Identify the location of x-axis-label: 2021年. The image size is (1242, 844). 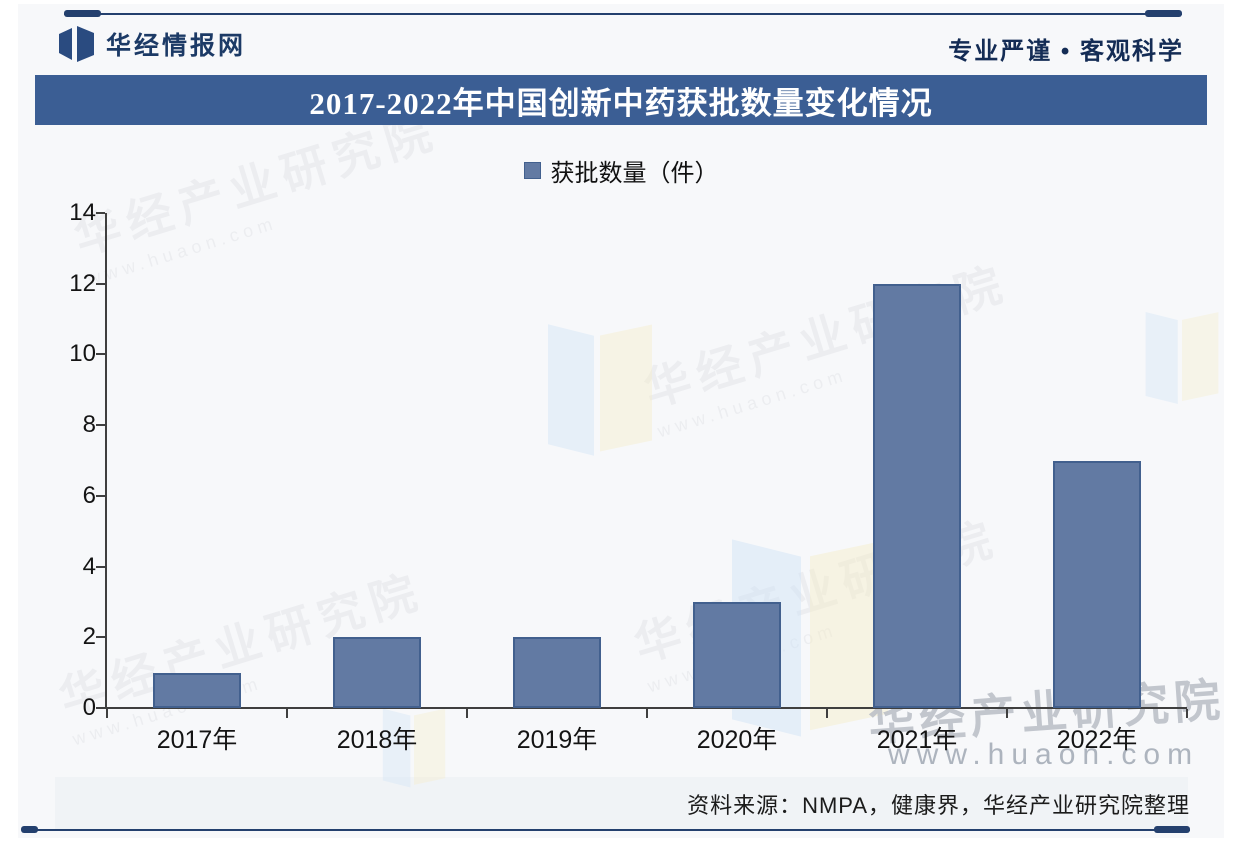
(917, 740).